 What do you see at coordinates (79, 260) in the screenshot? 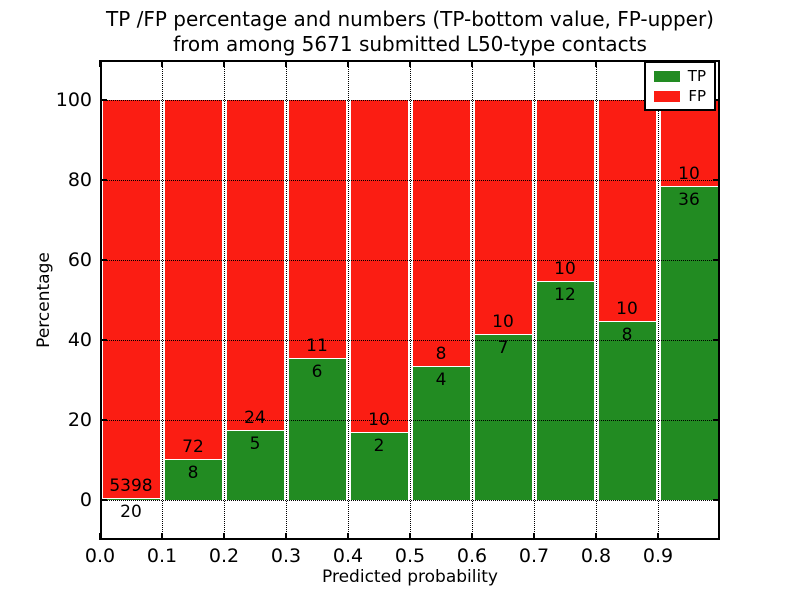
I see `y-tick-label: 60` at bounding box center [79, 260].